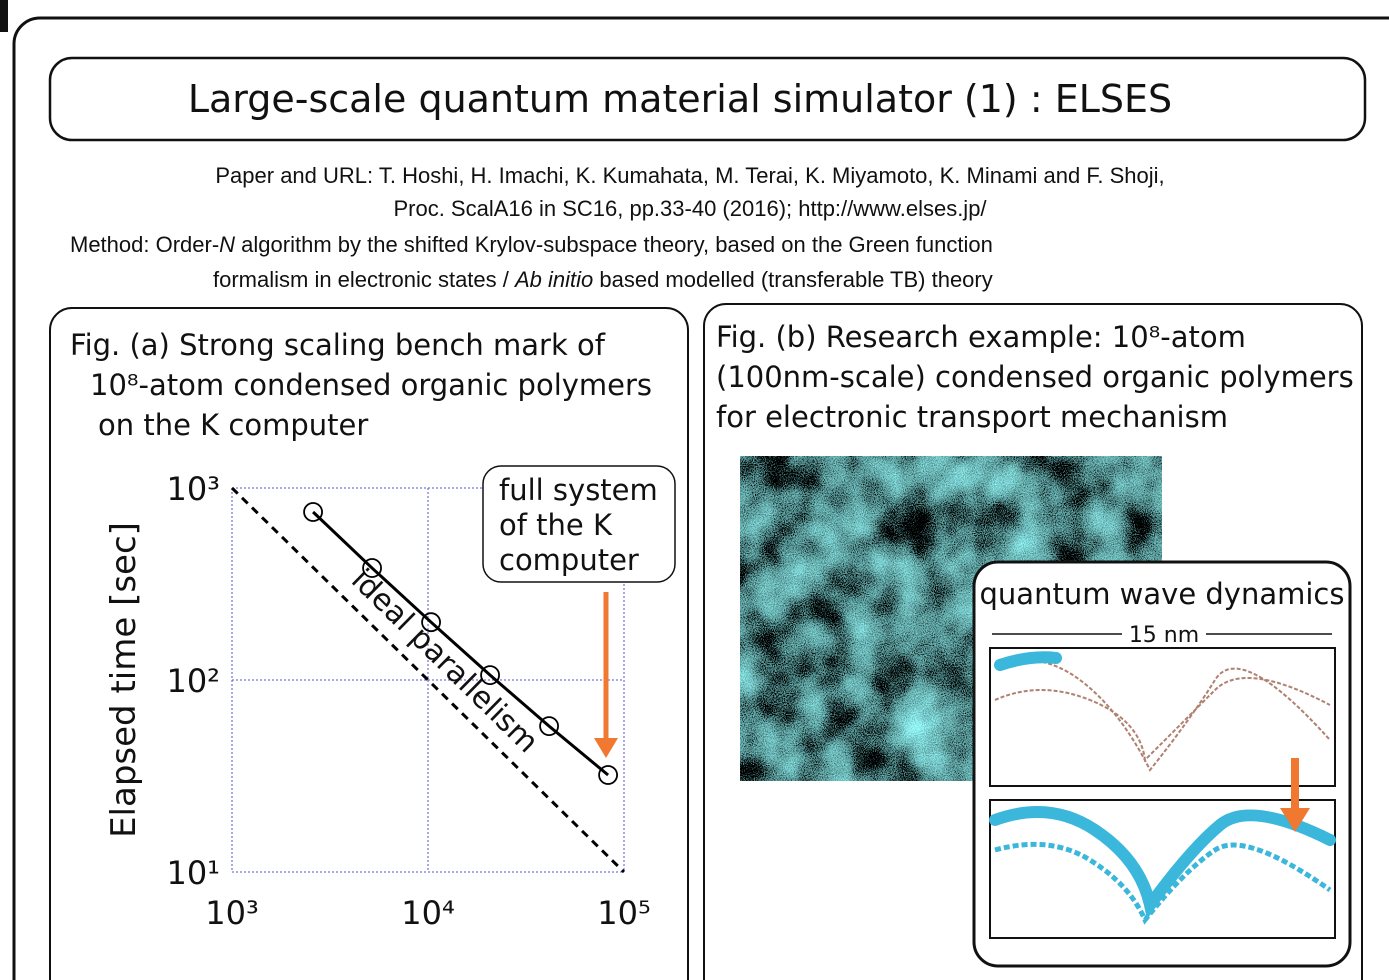 Image resolution: width=1389 pixels, height=980 pixels. What do you see at coordinates (233, 425) in the screenshot?
I see `panel-caption: on the K computer` at bounding box center [233, 425].